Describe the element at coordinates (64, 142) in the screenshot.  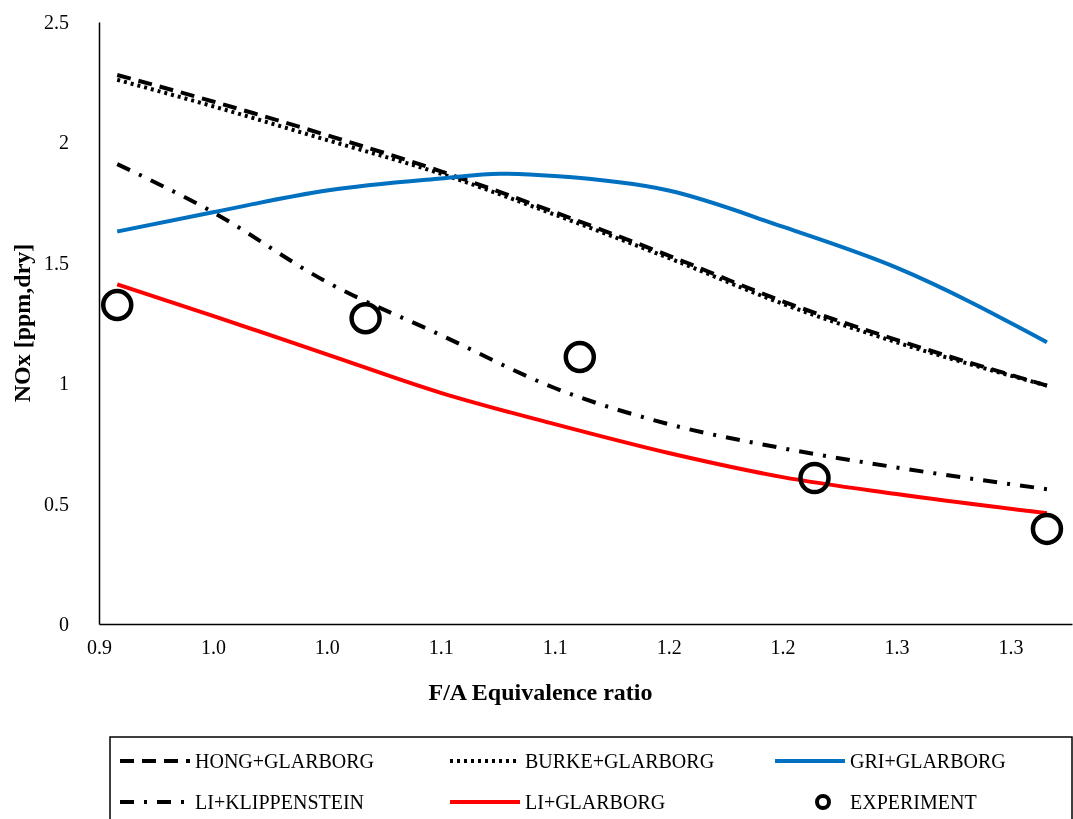
I see `y-tick-label: 2` at that location.